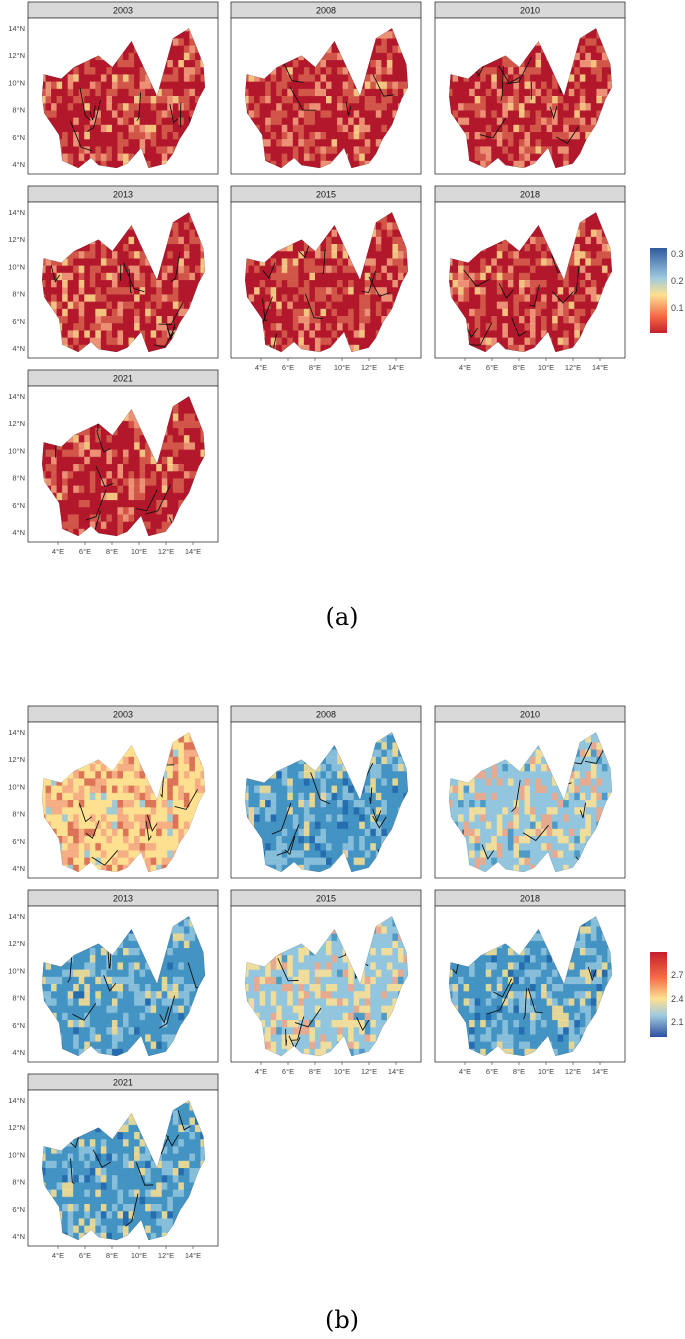 The height and width of the screenshot is (1339, 685). What do you see at coordinates (123, 715) in the screenshot?
I see `facet-year-label: 2003` at bounding box center [123, 715].